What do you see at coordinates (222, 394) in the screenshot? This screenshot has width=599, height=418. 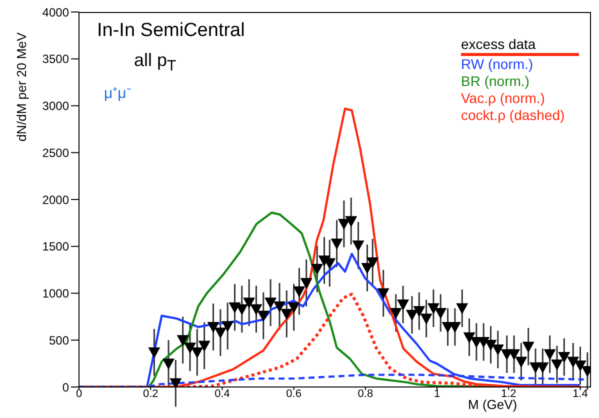 I see `x-tick-label: 0.4` at bounding box center [222, 394].